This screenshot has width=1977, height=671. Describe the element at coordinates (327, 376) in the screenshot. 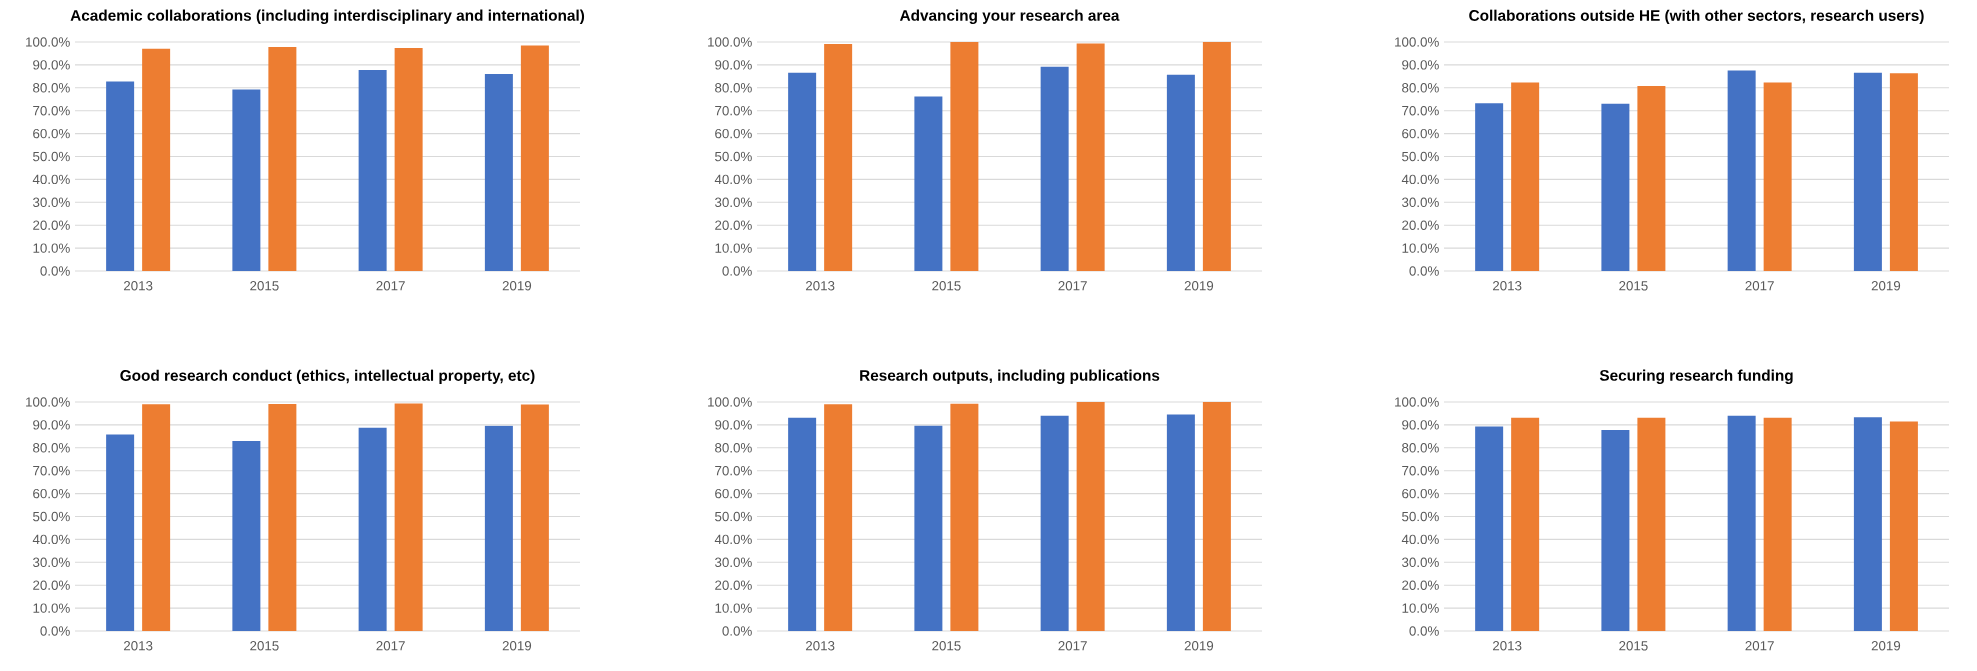

I see `chart-title: Good research conduct (ethics, intellectual property, etc)` at that location.